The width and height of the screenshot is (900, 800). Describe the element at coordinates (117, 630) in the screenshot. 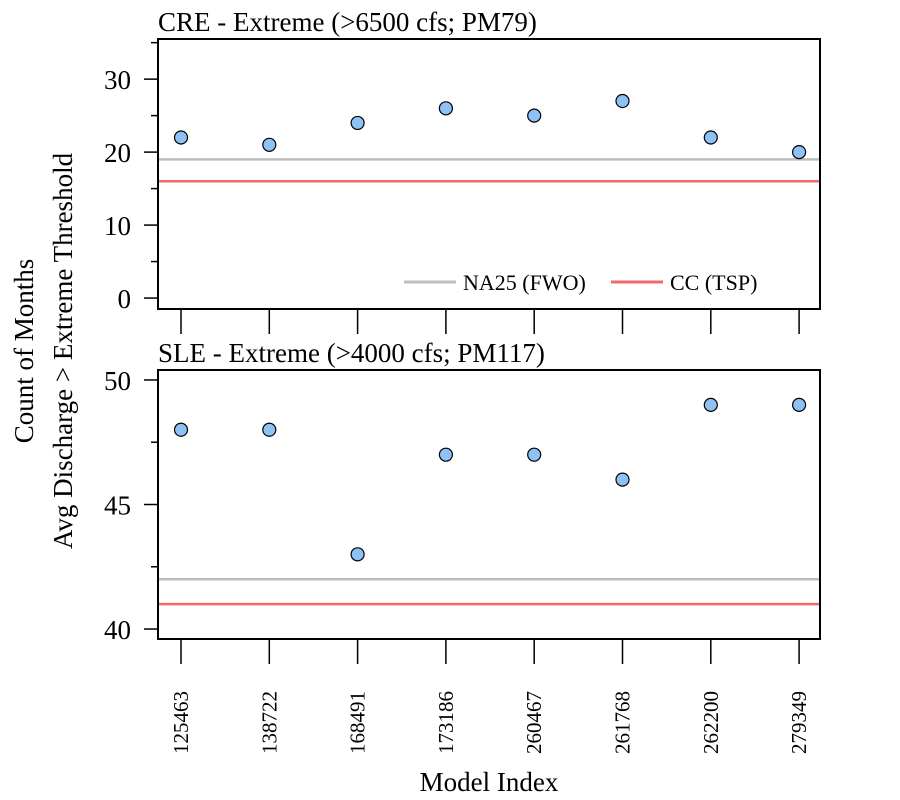

I see `y-tick-label: 40` at that location.